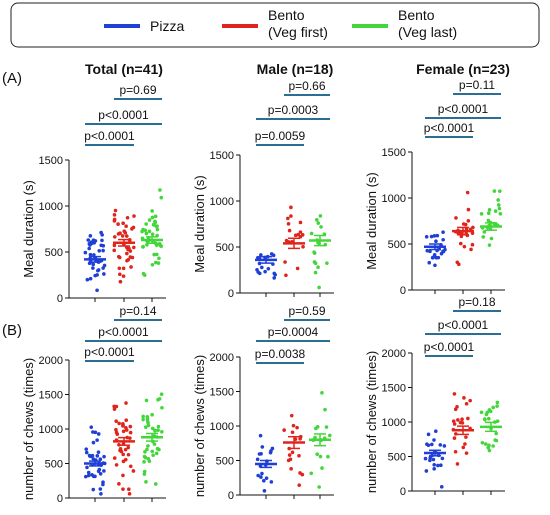  Describe the element at coordinates (12, 330) in the screenshot. I see `row-label-b: (B)` at that location.